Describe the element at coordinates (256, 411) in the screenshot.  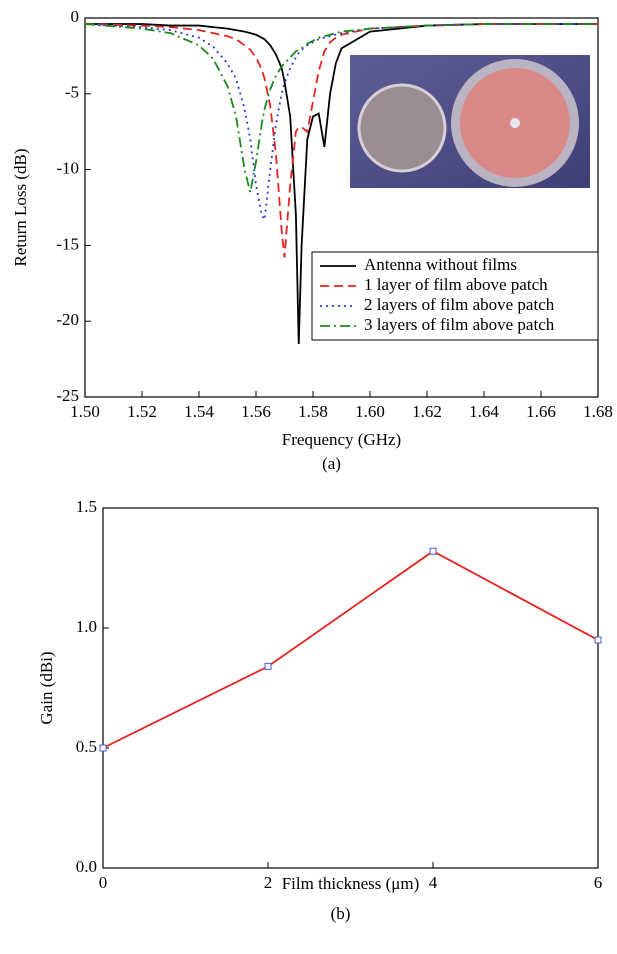
I see `x-tick-label: 1.56` at that location.